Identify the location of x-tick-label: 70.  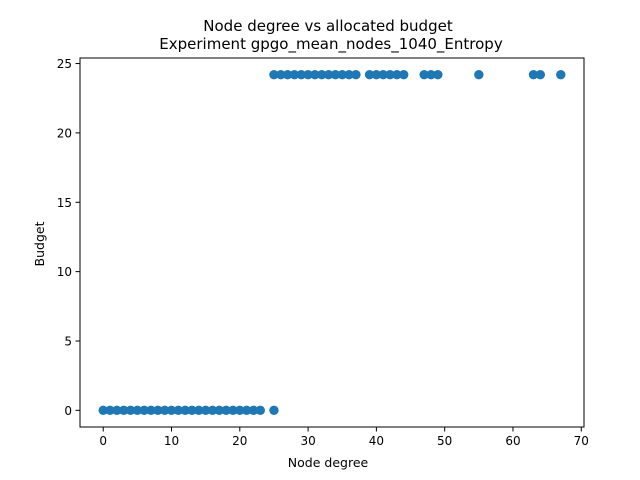
(581, 441).